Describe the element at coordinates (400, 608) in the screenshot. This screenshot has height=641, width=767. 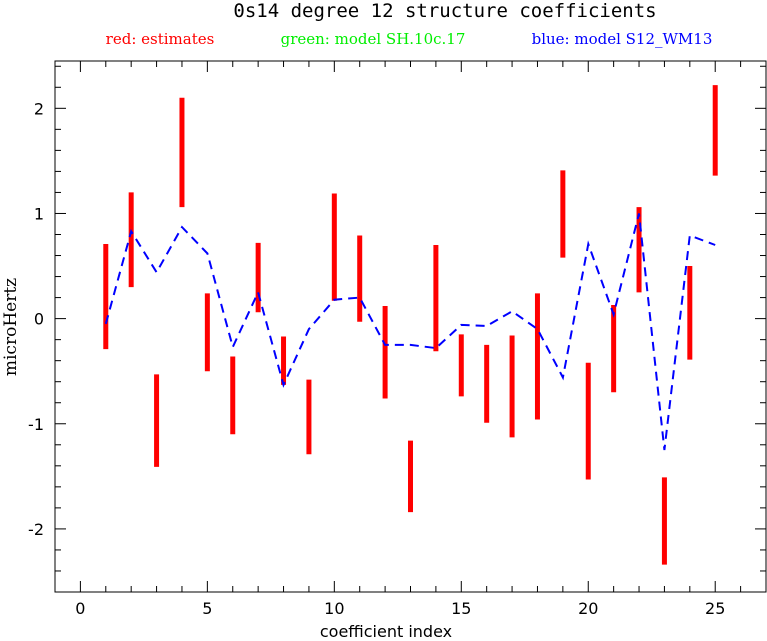
I see `x-tick-labels: 0 5 10 15 20 25` at that location.